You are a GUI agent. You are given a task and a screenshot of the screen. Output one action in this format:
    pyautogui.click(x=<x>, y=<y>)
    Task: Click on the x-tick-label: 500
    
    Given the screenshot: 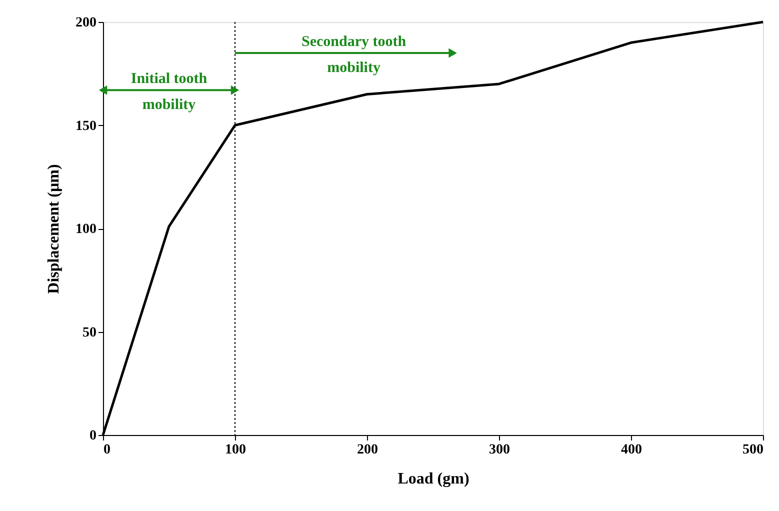 What is the action you would take?
    pyautogui.click(x=753, y=450)
    